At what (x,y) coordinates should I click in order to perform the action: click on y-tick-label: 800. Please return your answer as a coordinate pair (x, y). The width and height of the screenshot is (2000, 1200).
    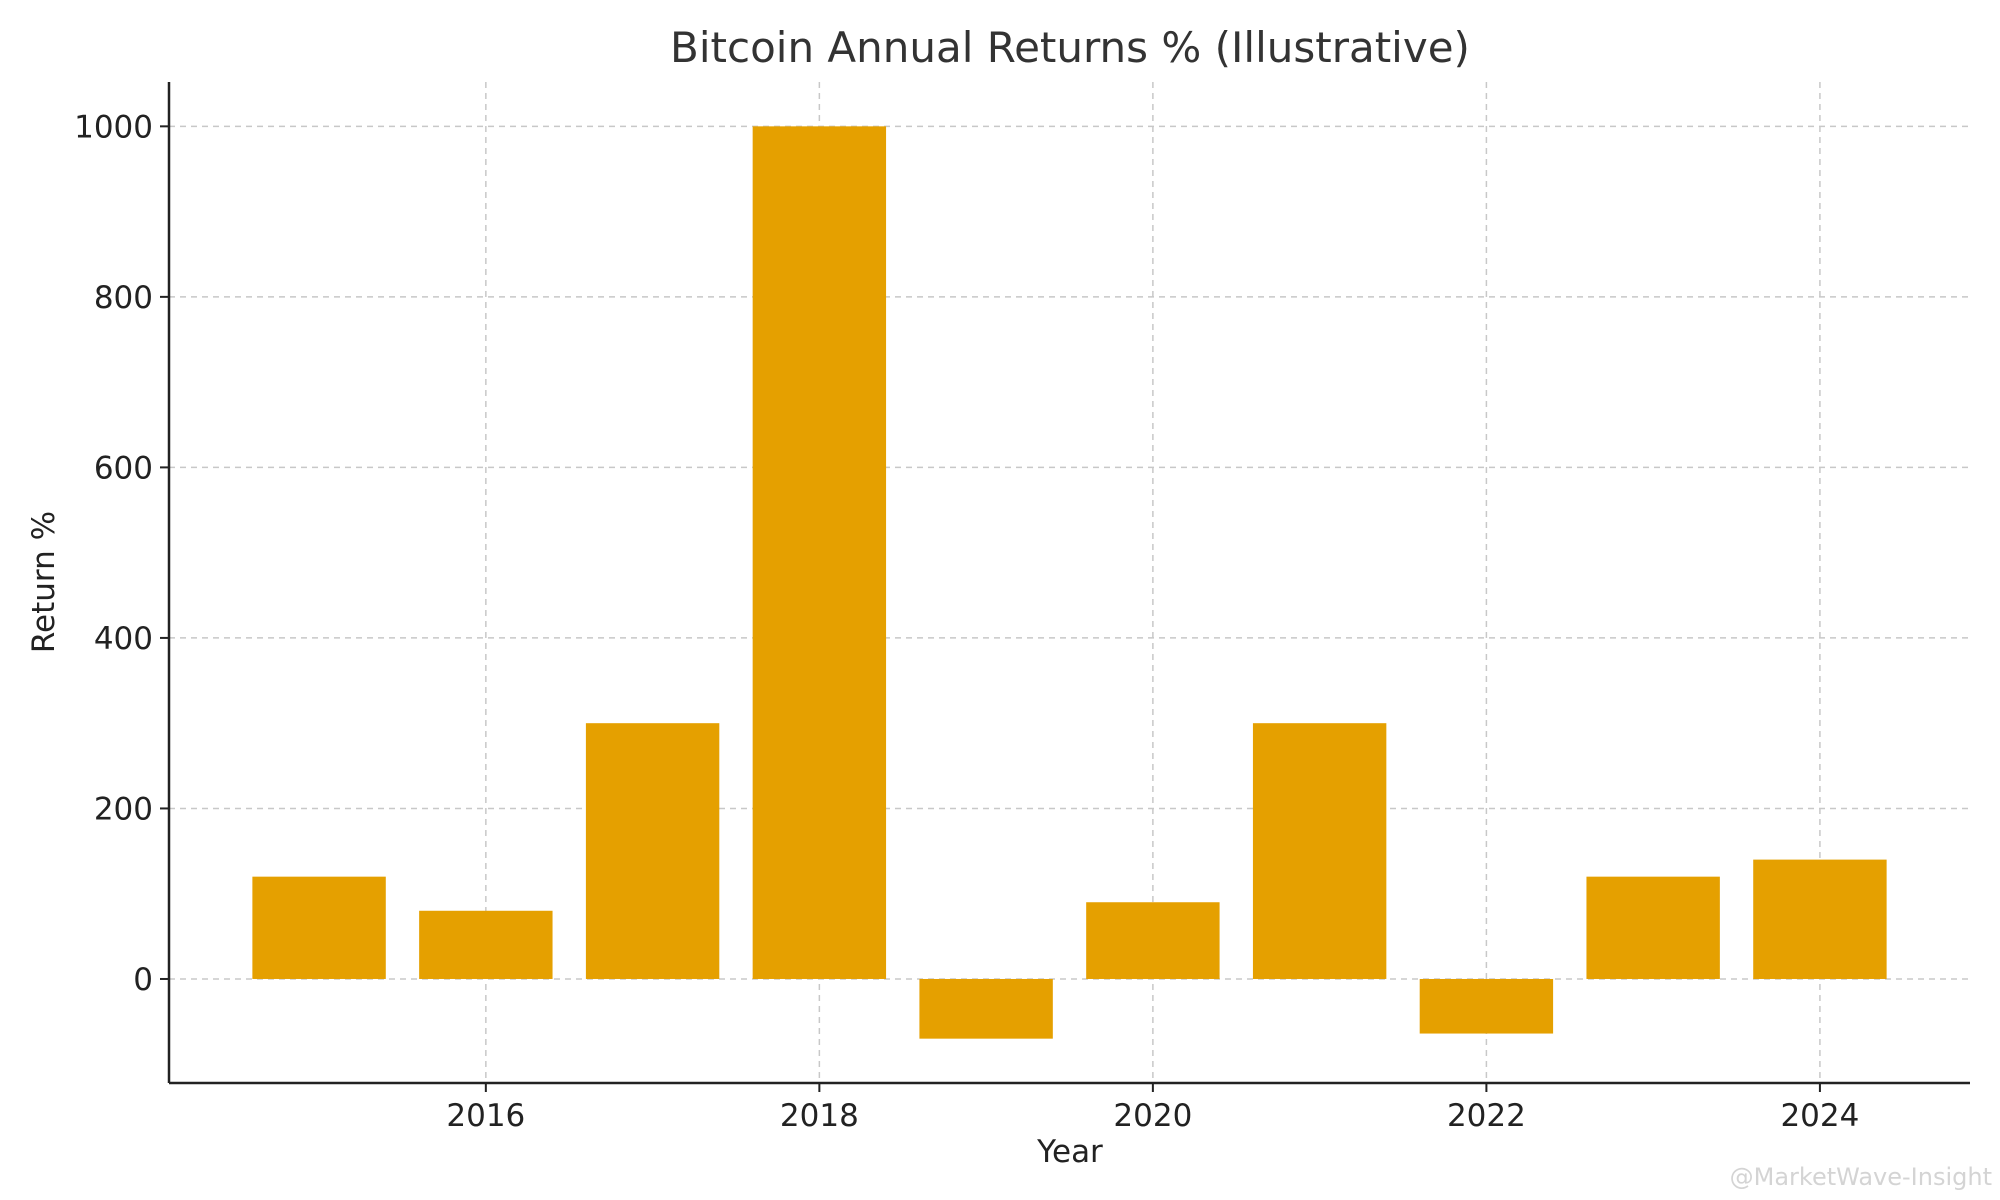
    Looking at the image, I should click on (123, 298).